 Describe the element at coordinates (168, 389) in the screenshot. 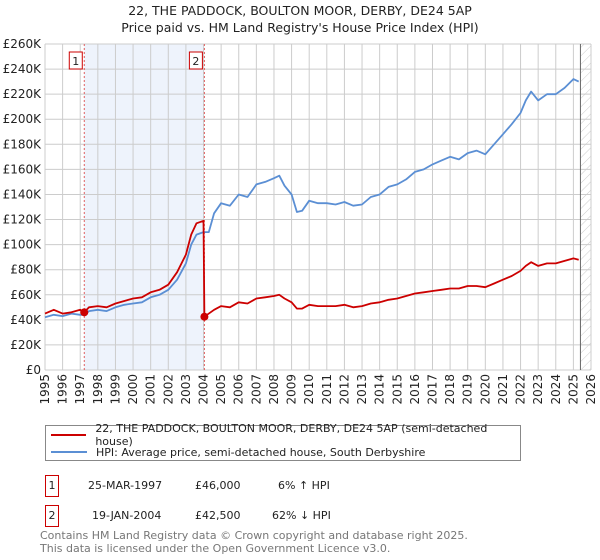

I see `x-tick-label: 2002` at that location.